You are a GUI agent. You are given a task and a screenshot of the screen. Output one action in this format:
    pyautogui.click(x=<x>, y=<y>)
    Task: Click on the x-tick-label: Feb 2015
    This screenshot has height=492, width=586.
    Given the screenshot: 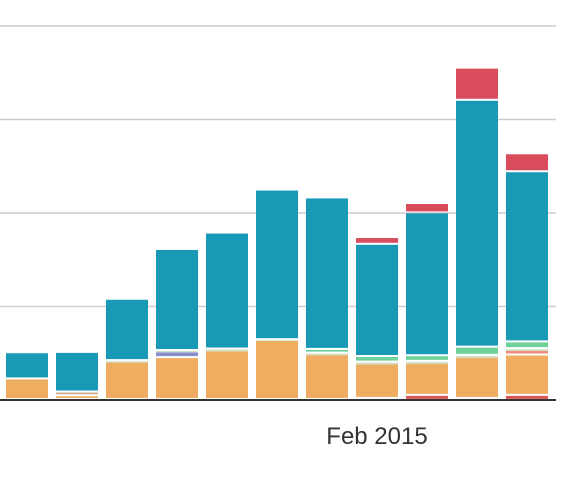 What is the action you would take?
    pyautogui.click(x=376, y=436)
    